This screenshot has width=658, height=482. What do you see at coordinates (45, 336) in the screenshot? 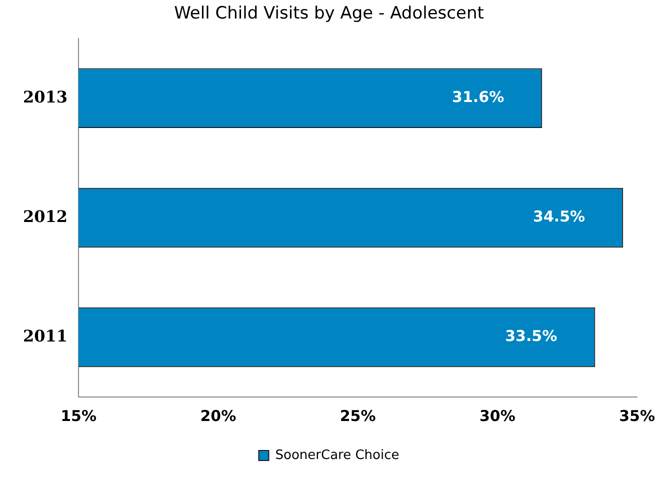
I see `y-tick-label: 2011` at bounding box center [45, 336].